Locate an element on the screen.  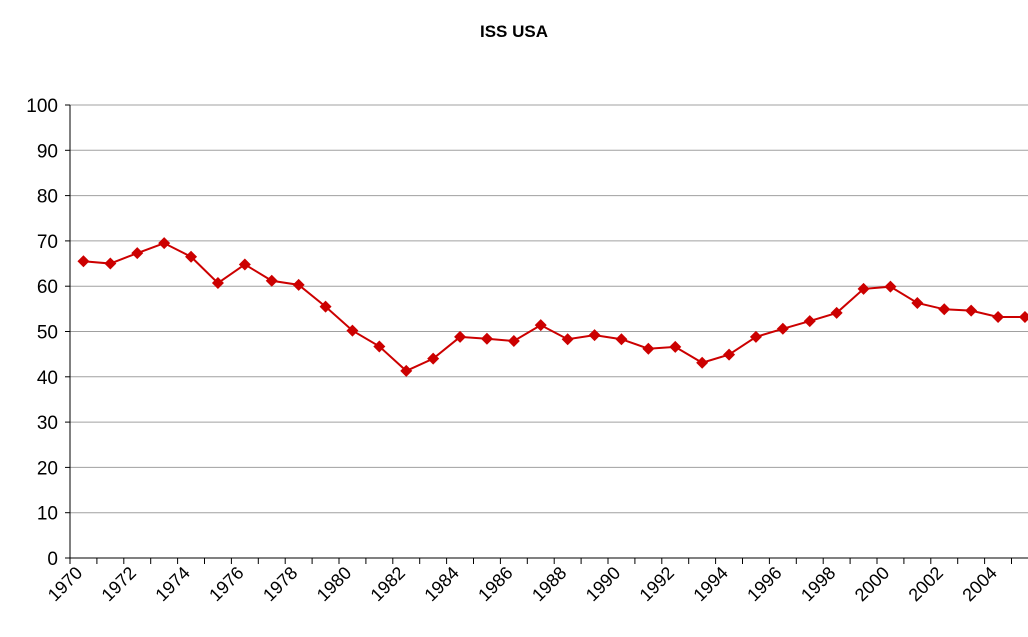
x-tick-label: 1996 is located at coordinates (764, 584).